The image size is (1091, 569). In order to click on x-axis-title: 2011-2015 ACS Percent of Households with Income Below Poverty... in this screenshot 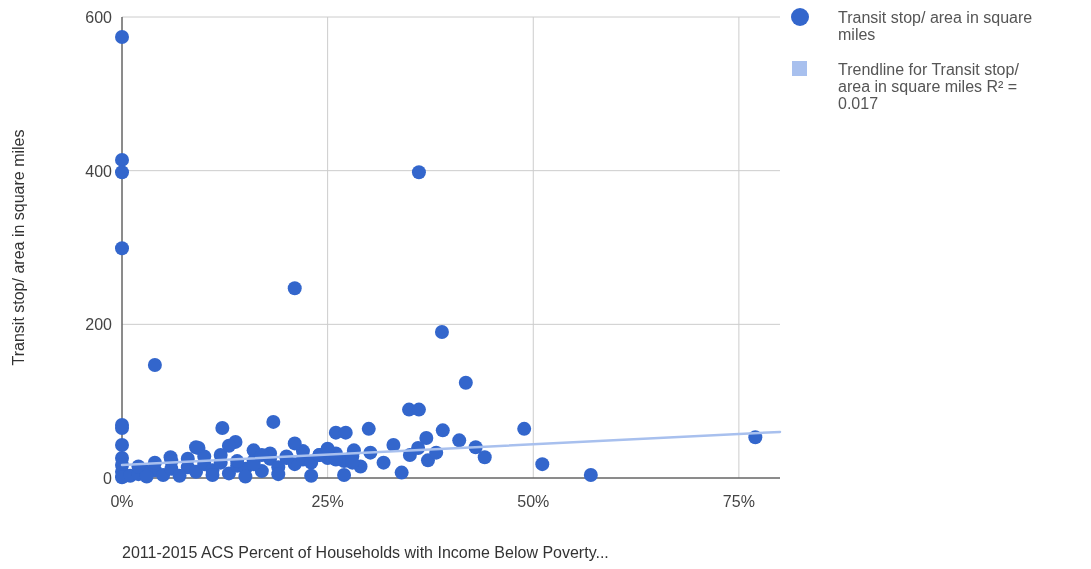, I will do `click(365, 552)`.